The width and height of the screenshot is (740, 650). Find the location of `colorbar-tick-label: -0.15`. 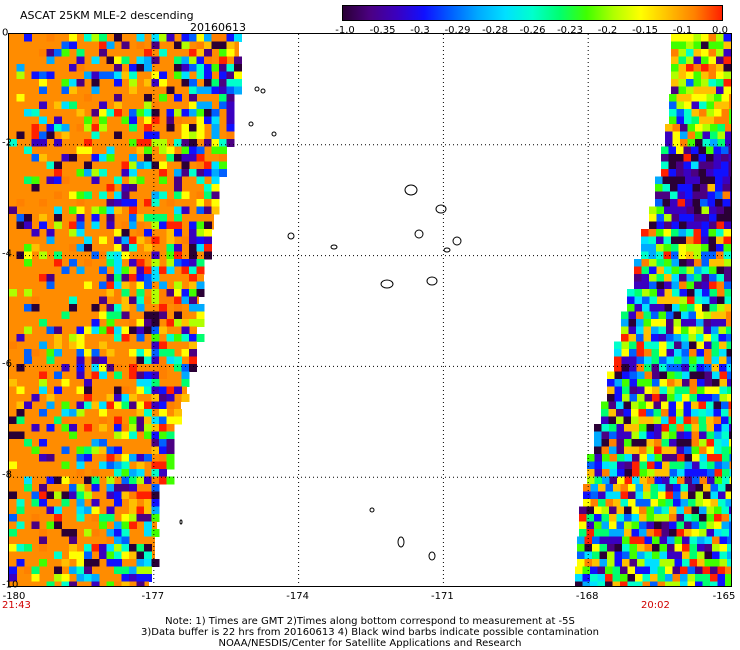

colorbar-tick-label: -0.15 is located at coordinates (645, 30).